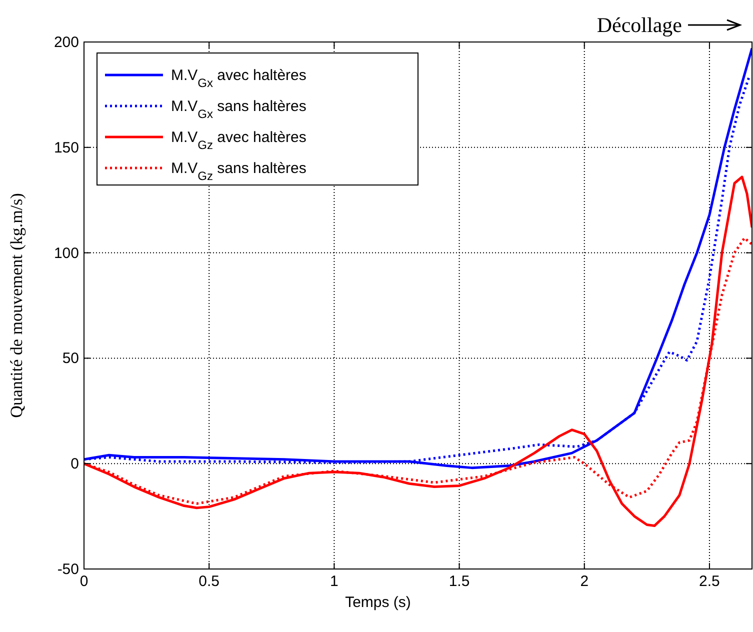 Image resolution: width=753 pixels, height=632 pixels. I want to click on x-tick-label: 2.5, so click(709, 581).